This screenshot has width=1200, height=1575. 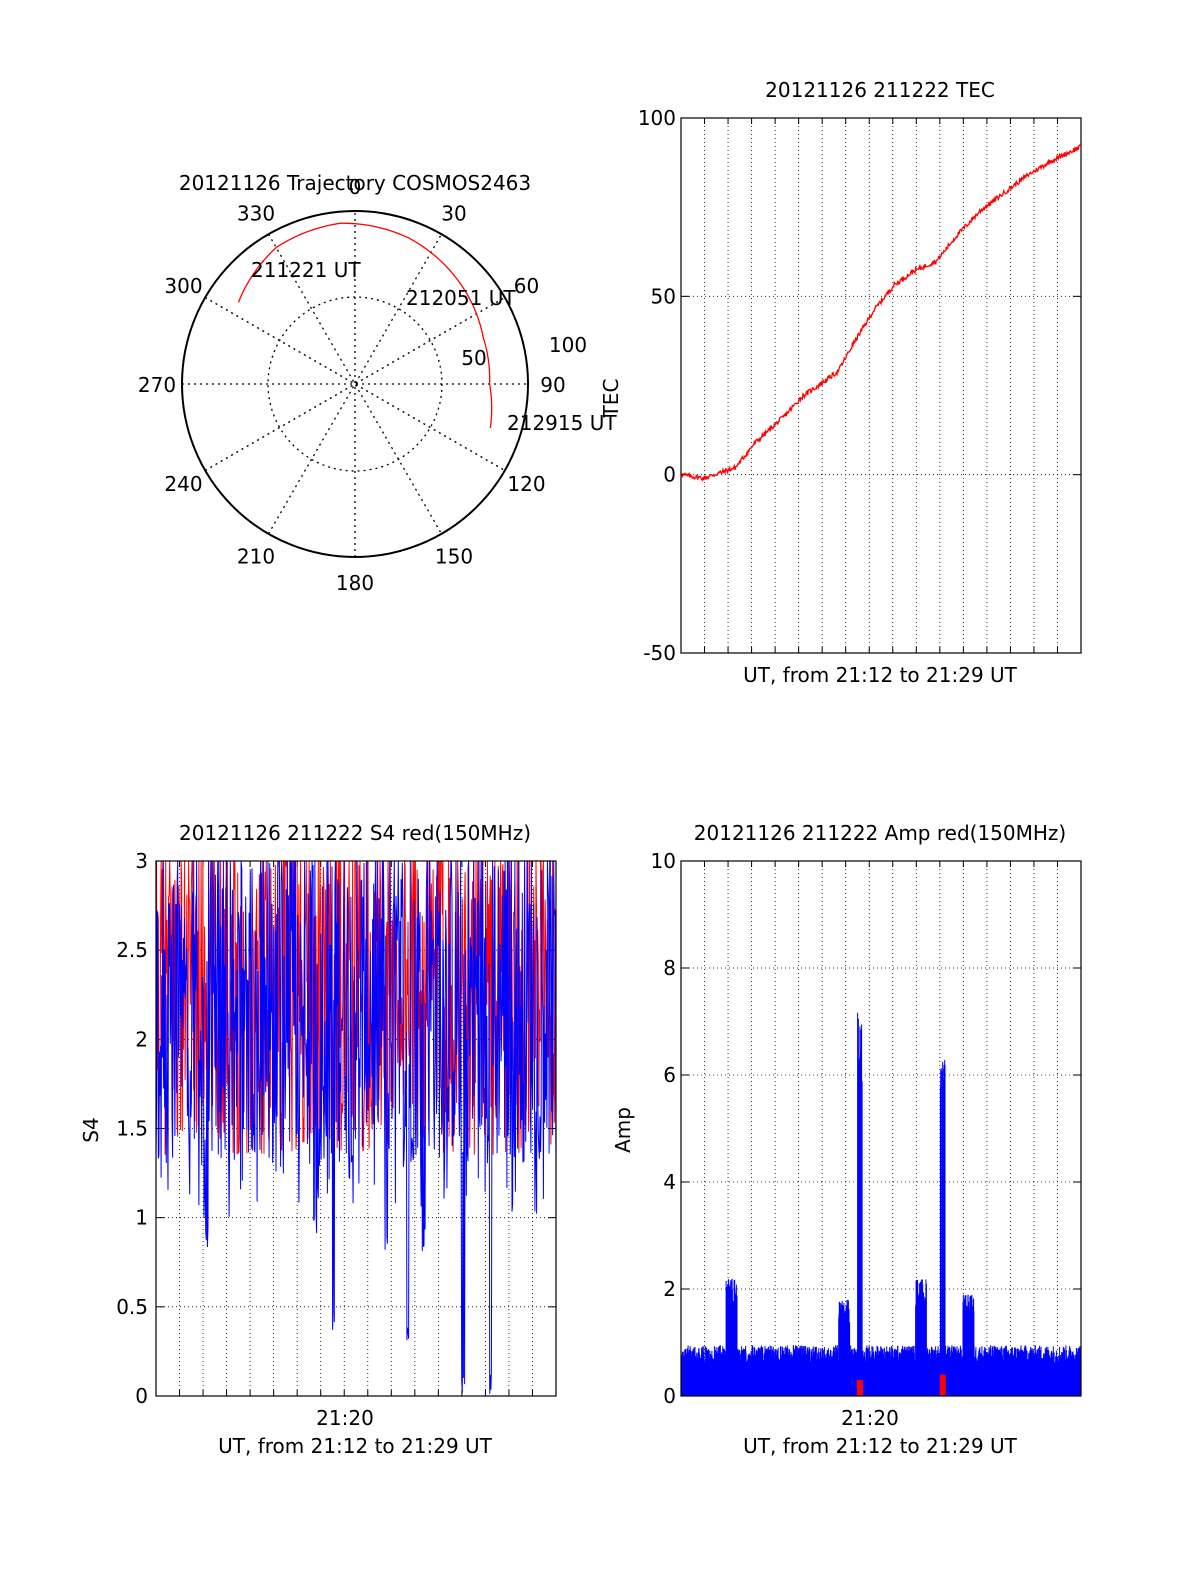 I want to click on polar-outer-circle, so click(x=355, y=384).